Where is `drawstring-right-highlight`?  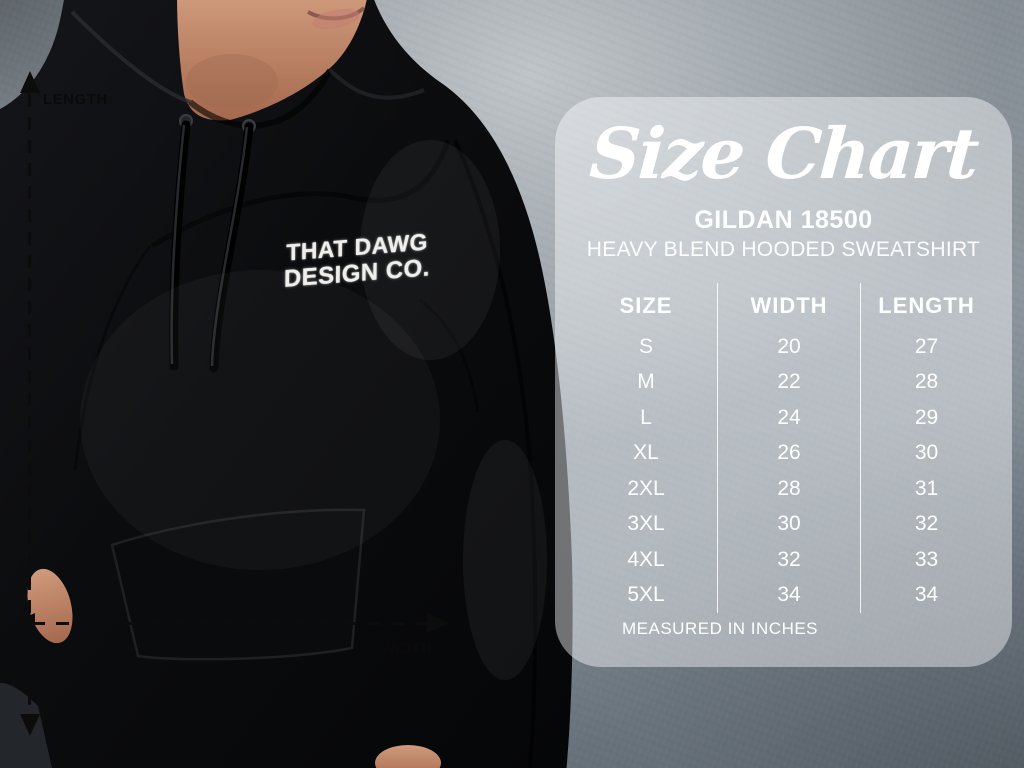
drawstring-right-highlight is located at coordinates (229, 246).